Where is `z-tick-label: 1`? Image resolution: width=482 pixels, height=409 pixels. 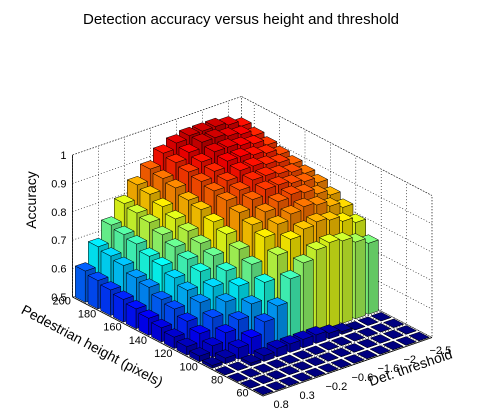
z-tick-label: 1 is located at coordinates (63, 156).